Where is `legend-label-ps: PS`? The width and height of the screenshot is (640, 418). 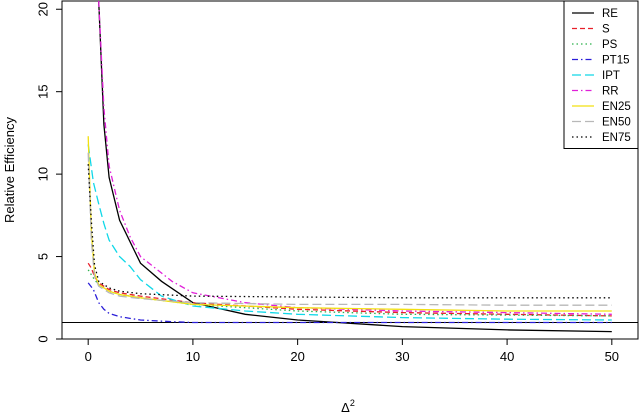 legend-label-ps: PS is located at coordinates (610, 45).